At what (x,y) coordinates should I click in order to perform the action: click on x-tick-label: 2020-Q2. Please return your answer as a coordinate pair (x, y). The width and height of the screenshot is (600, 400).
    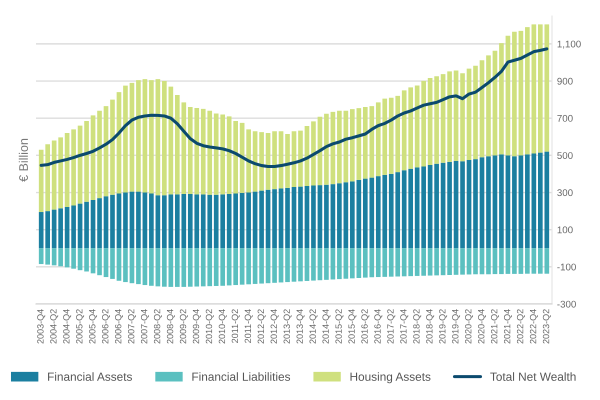
    Looking at the image, I should click on (469, 326).